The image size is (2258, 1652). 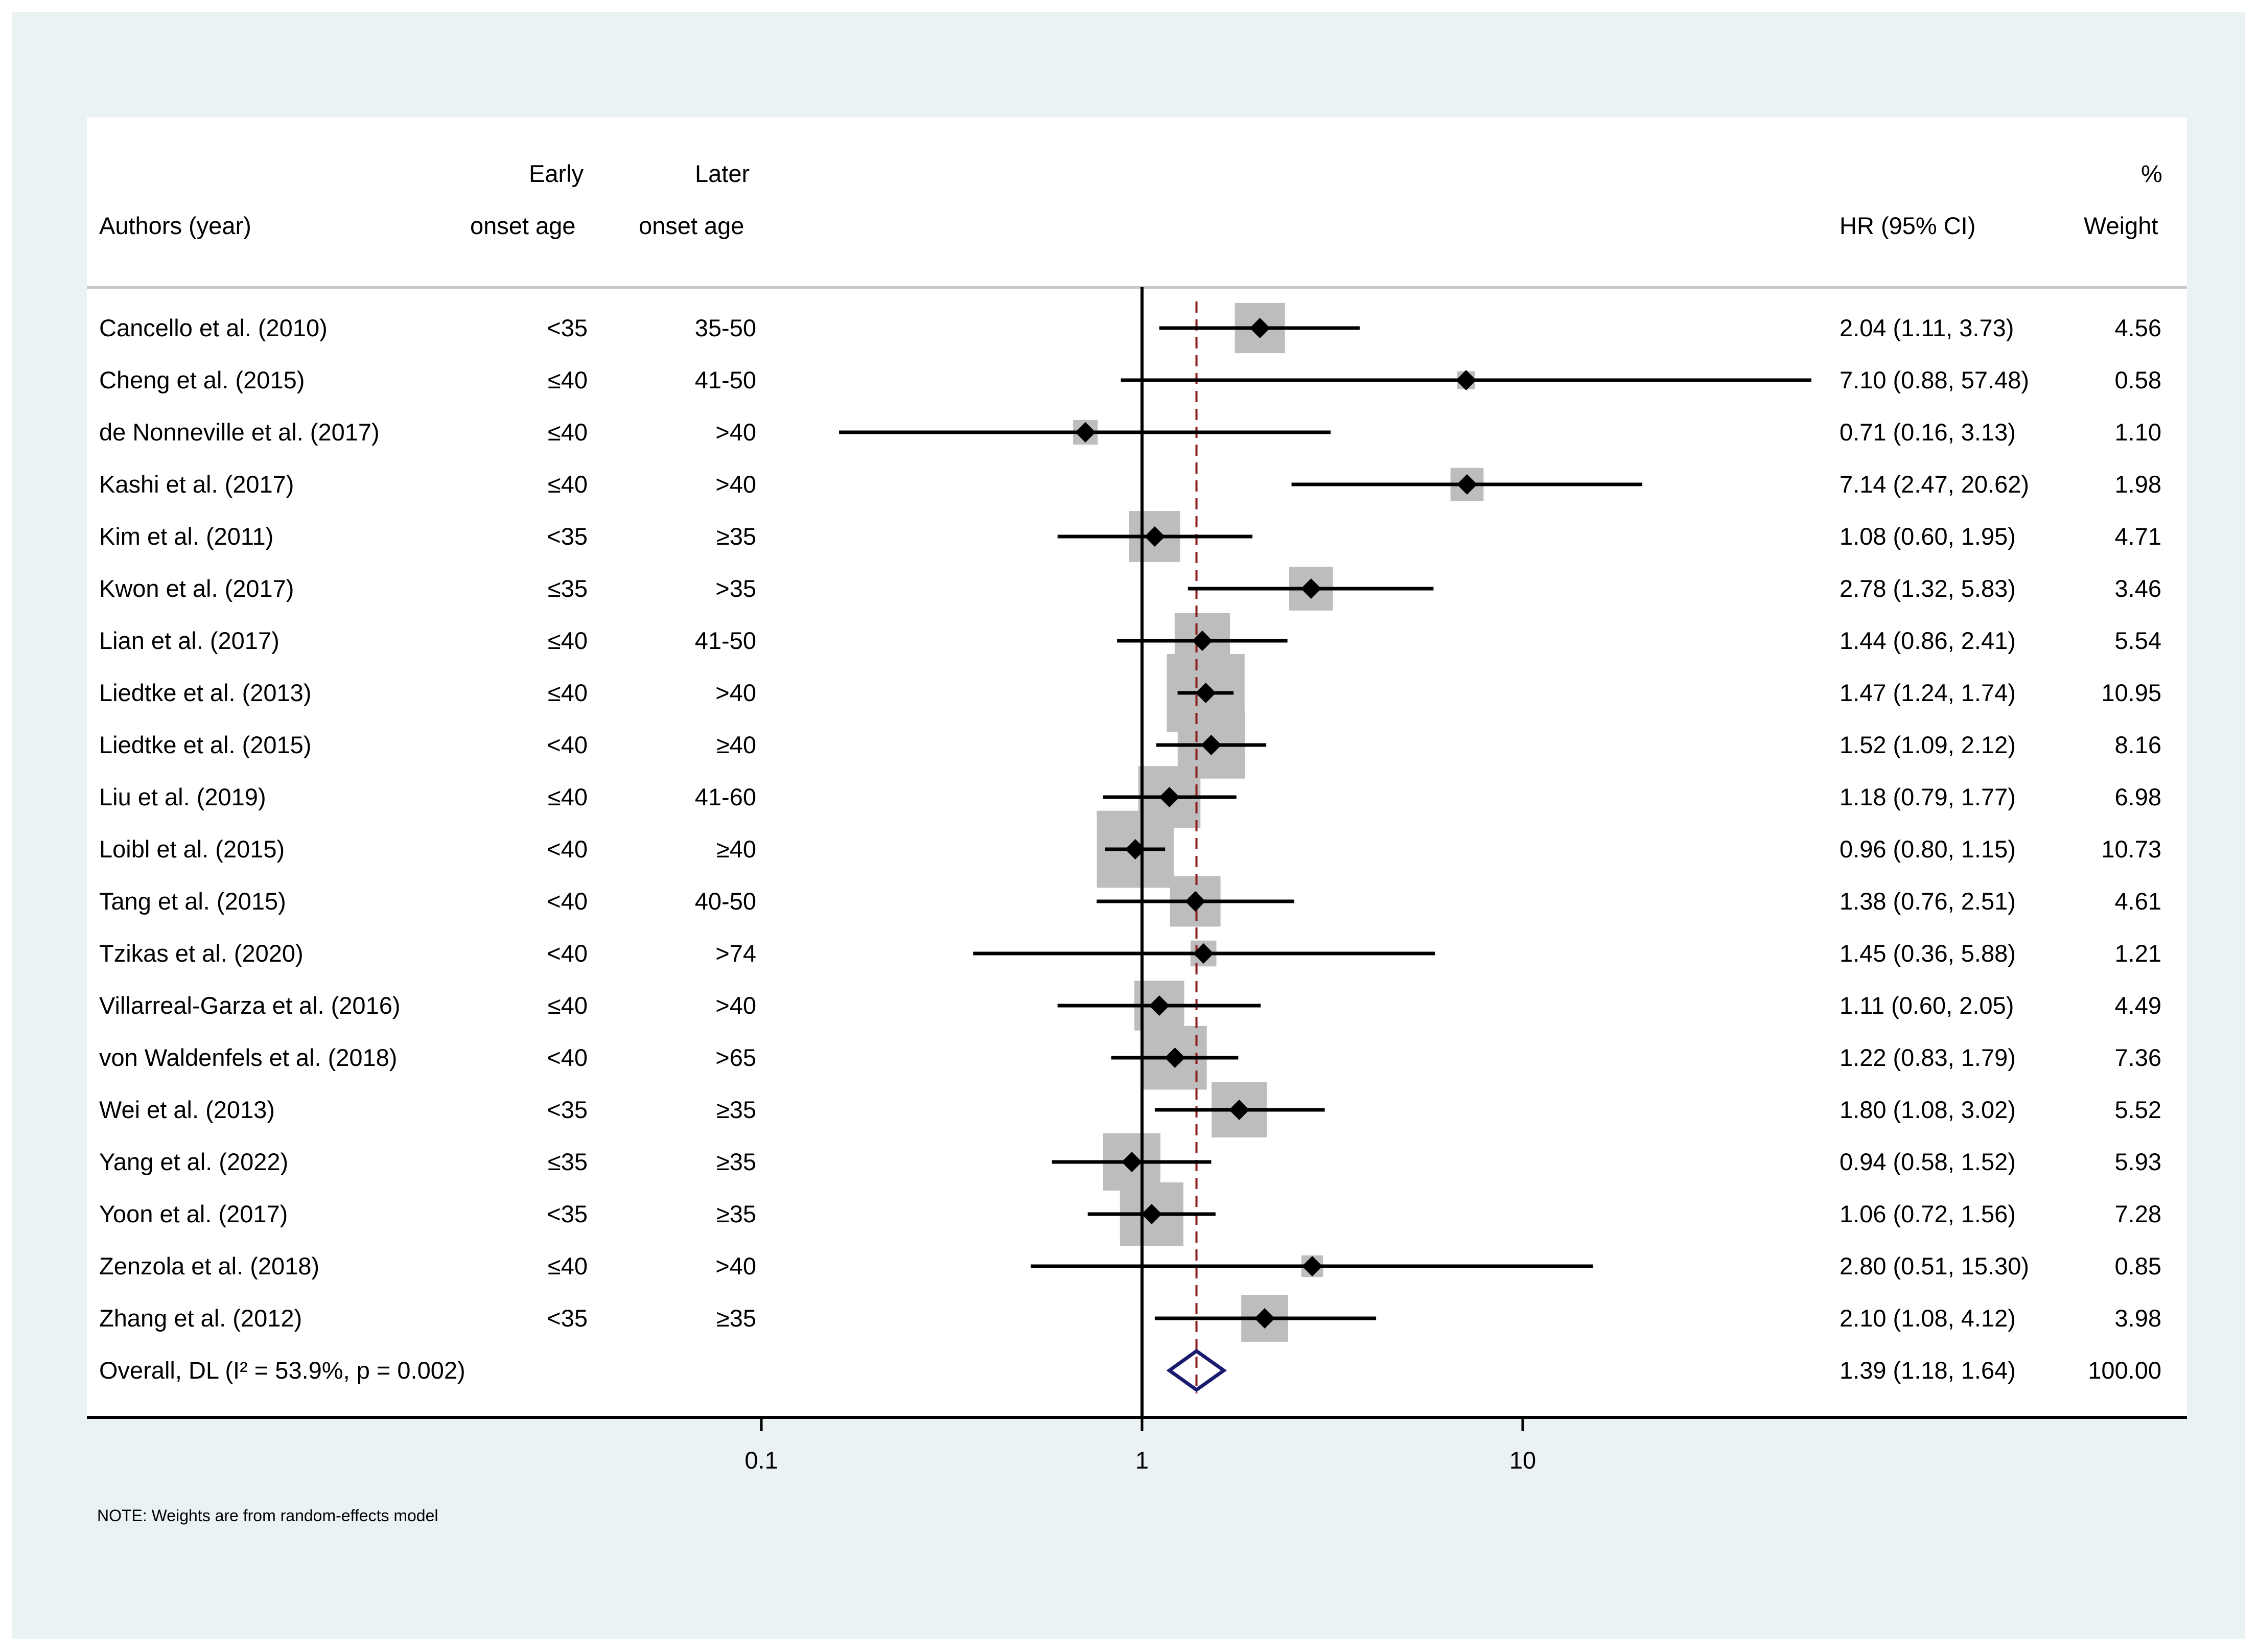 What do you see at coordinates (556, 174) in the screenshot?
I see `header-early-line1: Early` at bounding box center [556, 174].